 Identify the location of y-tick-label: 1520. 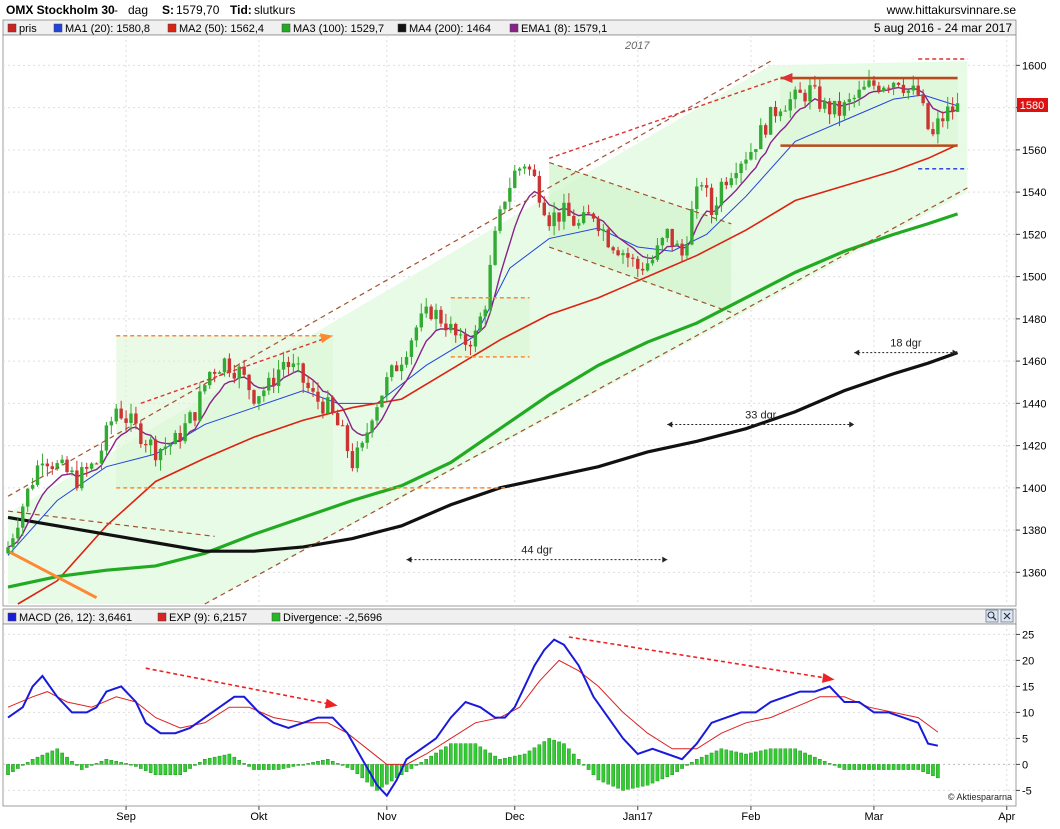
(1034, 235).